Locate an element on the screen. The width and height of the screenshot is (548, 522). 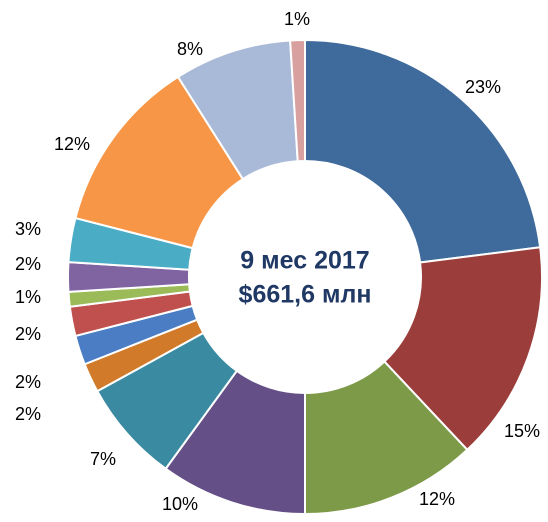
slice-label: 10% is located at coordinates (180, 504).